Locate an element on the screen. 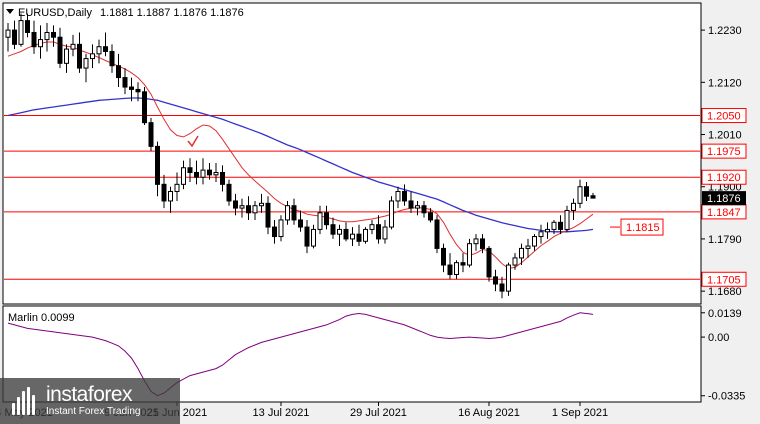 The image size is (760, 424). annotation-box is located at coordinates (642, 227).